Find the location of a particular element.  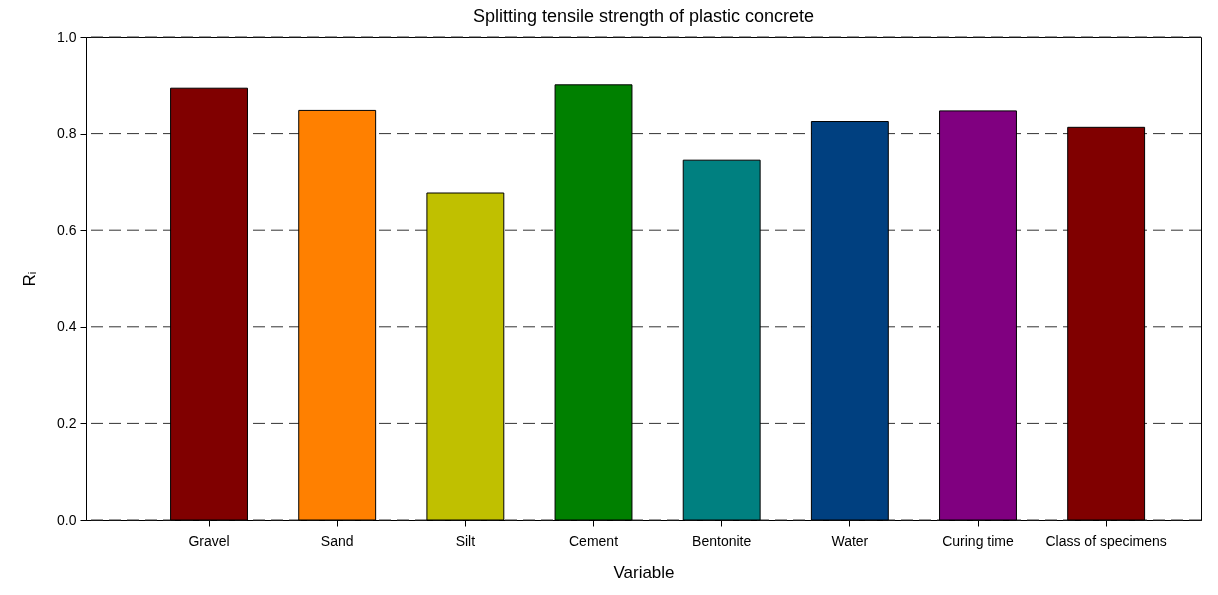

y-tick-label: 0.8 is located at coordinates (67, 133).